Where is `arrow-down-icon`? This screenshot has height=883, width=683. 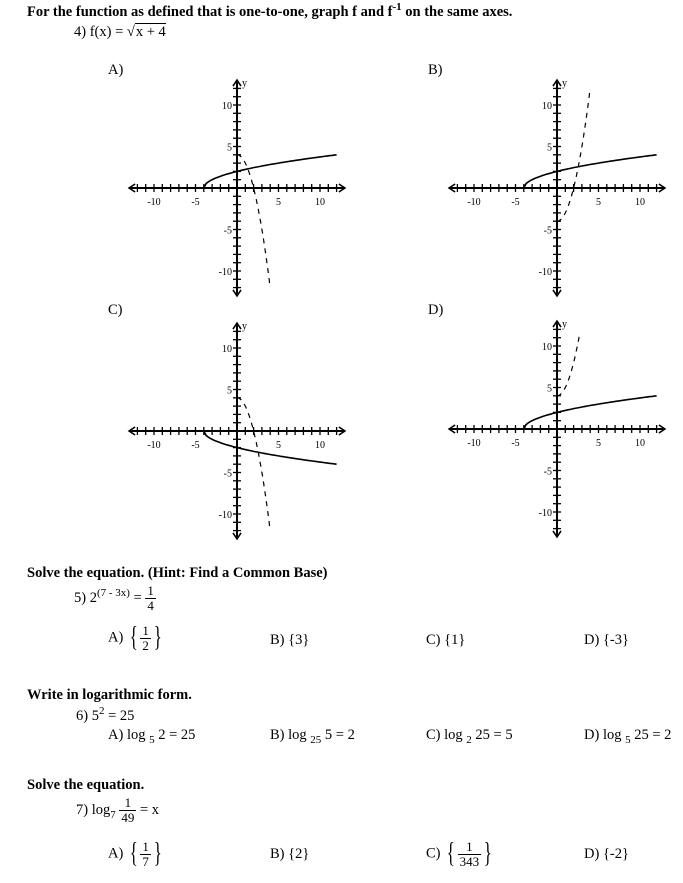 arrow-down-icon is located at coordinates (557, 534).